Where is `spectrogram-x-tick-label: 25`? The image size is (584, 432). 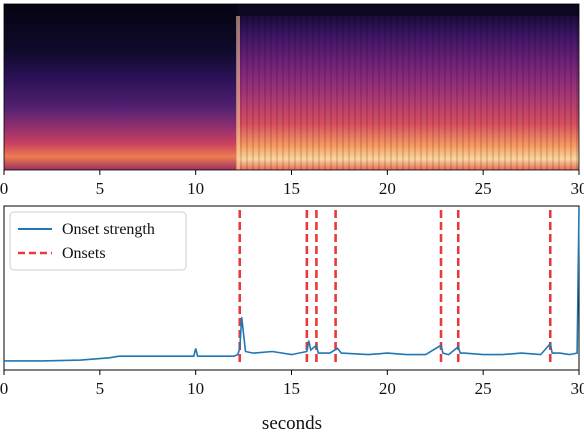 spectrogram-x-tick-label: 25 is located at coordinates (483, 188).